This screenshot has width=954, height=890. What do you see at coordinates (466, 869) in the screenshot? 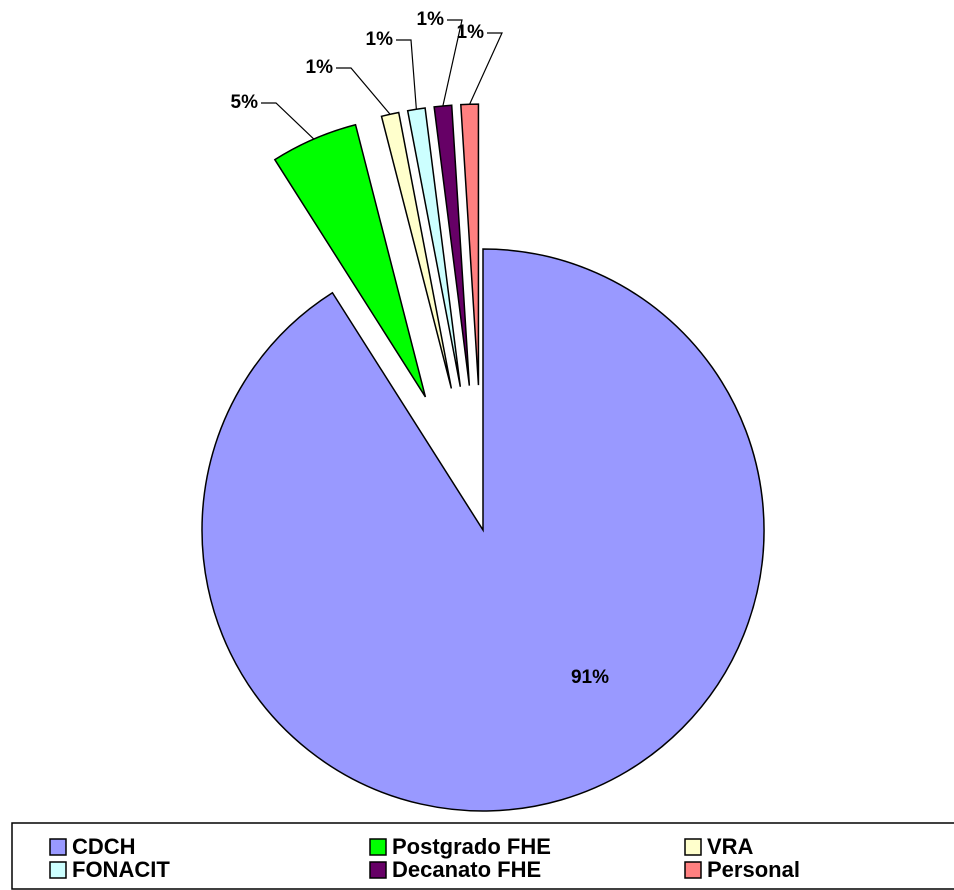
I see `legend-label: Decanato FHE` at bounding box center [466, 869].